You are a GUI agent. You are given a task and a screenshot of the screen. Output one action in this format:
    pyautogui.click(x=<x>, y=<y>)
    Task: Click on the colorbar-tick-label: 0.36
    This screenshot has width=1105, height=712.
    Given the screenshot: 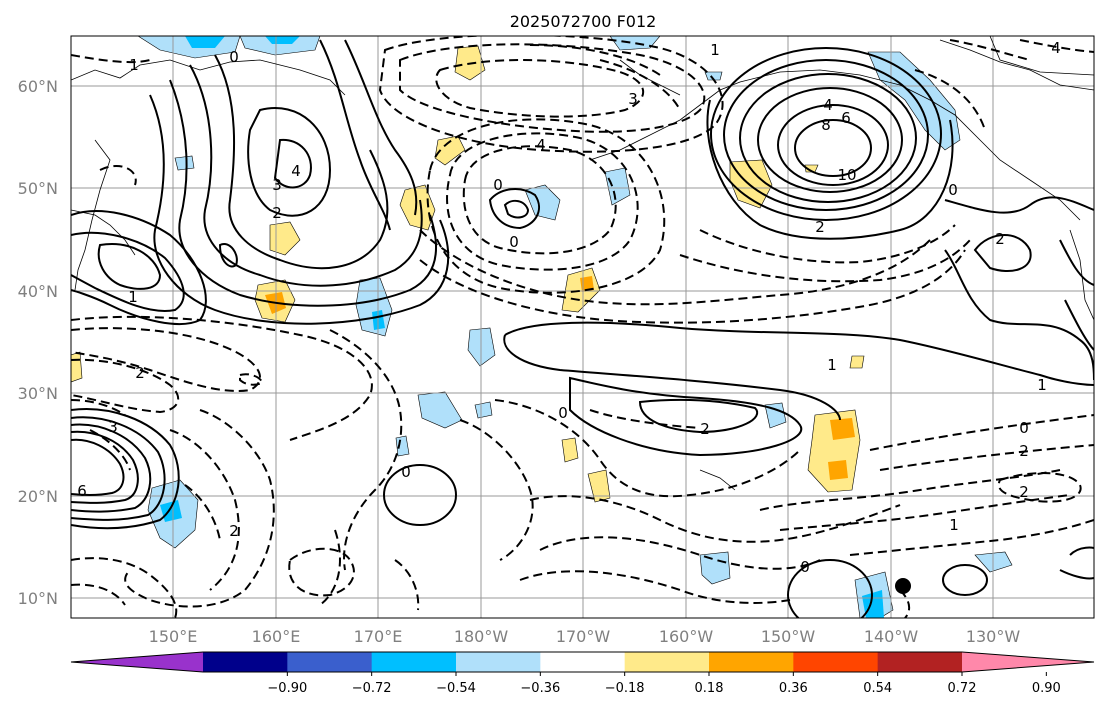 What is the action you would take?
    pyautogui.click(x=793, y=688)
    